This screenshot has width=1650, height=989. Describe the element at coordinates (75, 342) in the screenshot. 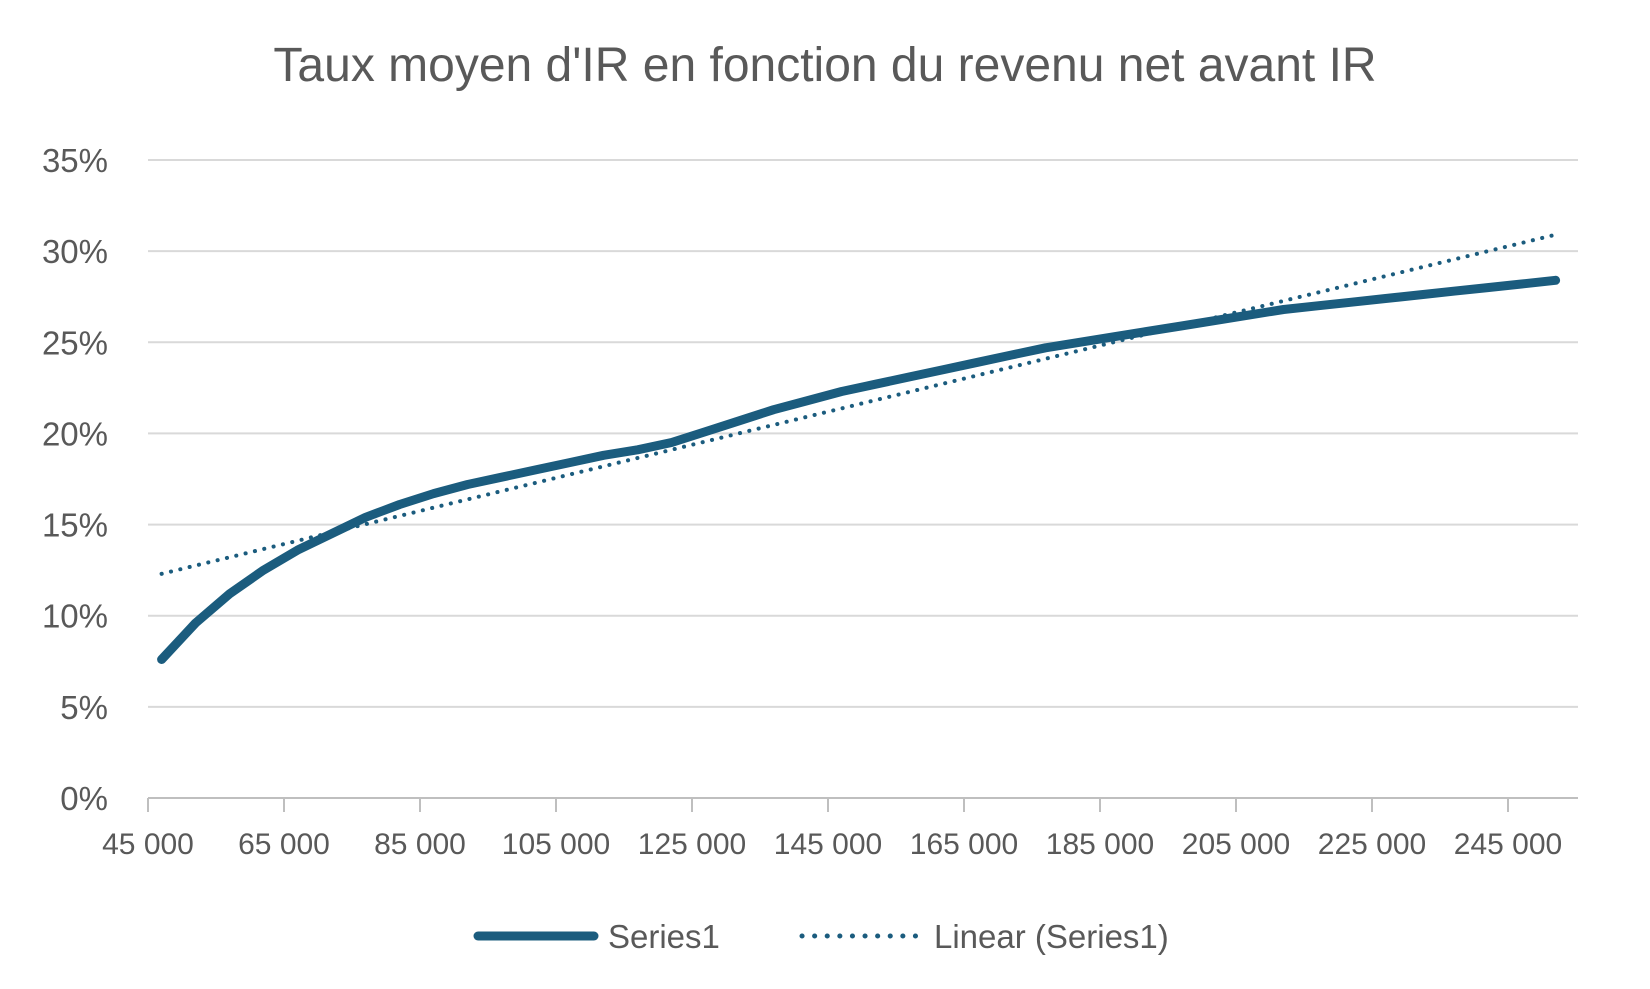

I see `y-tick-label: 25%` at that location.